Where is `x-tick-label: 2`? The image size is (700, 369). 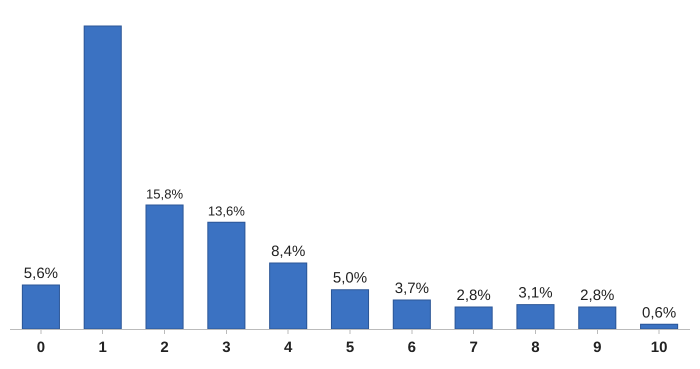
x-tick-label: 2 is located at coordinates (164, 347).